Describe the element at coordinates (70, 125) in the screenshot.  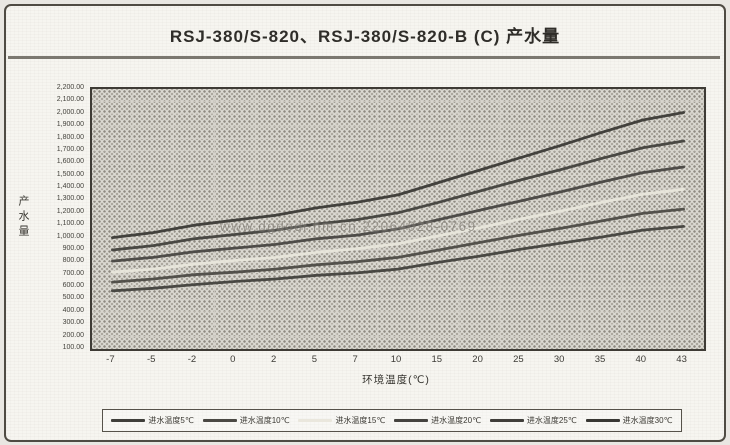
I see `y-tick-label: 1,900.00` at that location.